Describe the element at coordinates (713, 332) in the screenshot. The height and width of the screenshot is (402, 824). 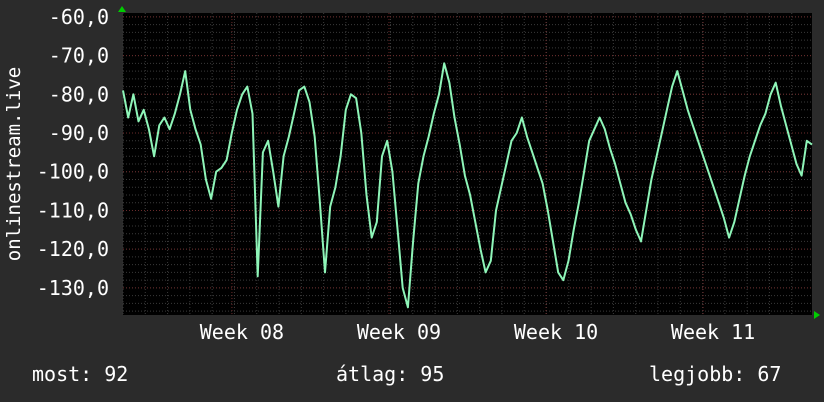
I see `x-tick-label: Week 11` at that location.